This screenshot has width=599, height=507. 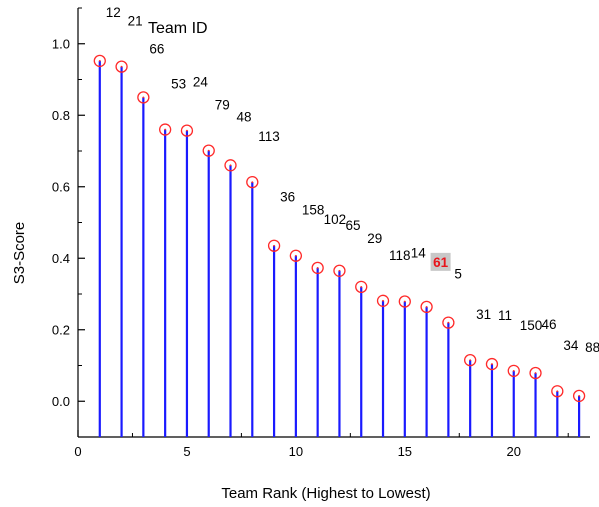 What do you see at coordinates (571, 345) in the screenshot?
I see `team-id-label: 34` at bounding box center [571, 345].